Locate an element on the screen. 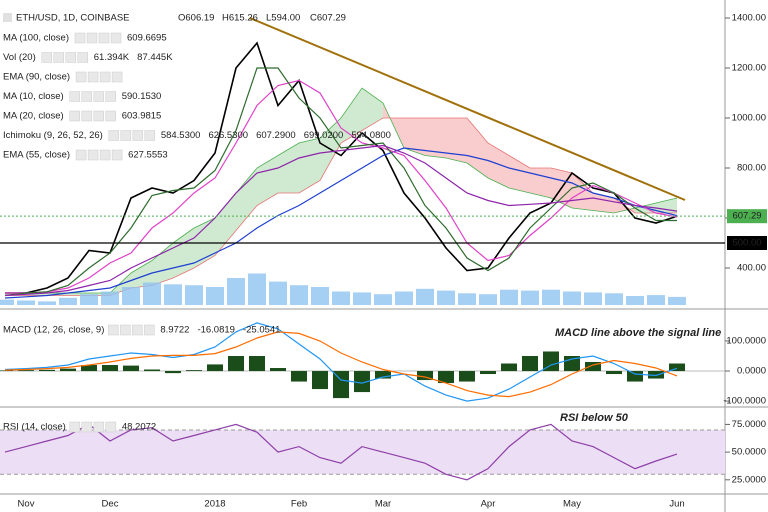  x-tick-label: Apr is located at coordinates (488, 504).